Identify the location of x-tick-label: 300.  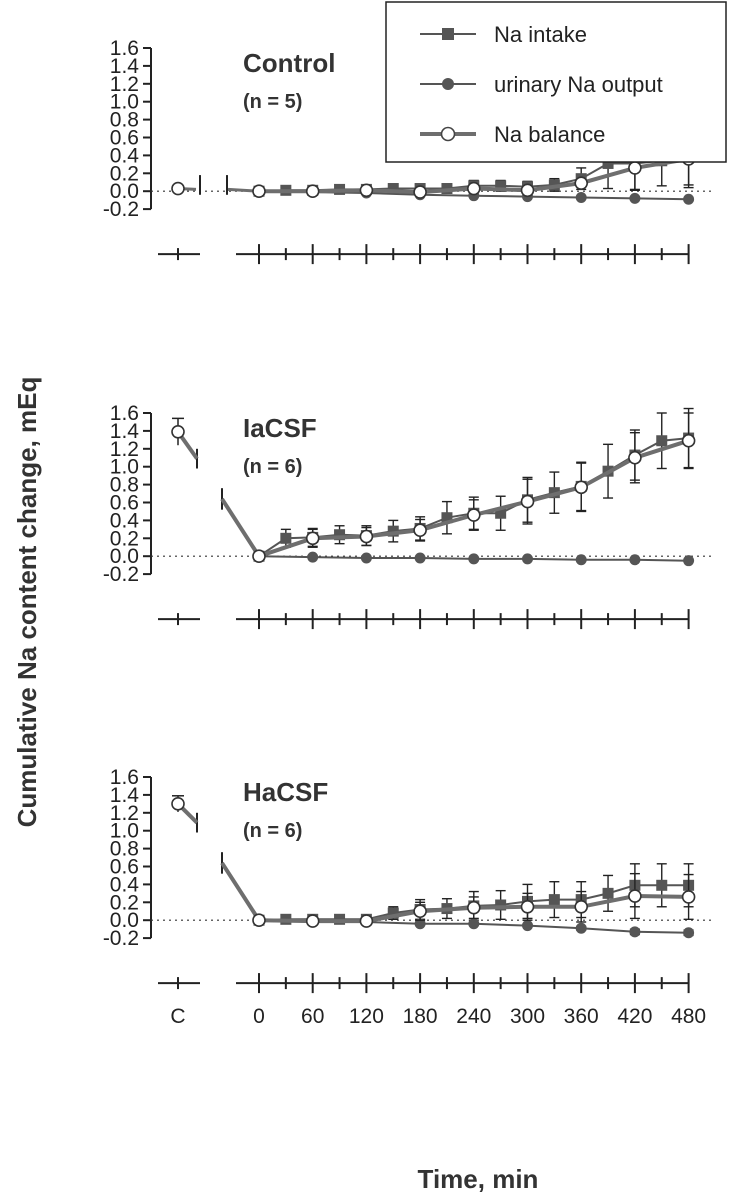
(527, 1016).